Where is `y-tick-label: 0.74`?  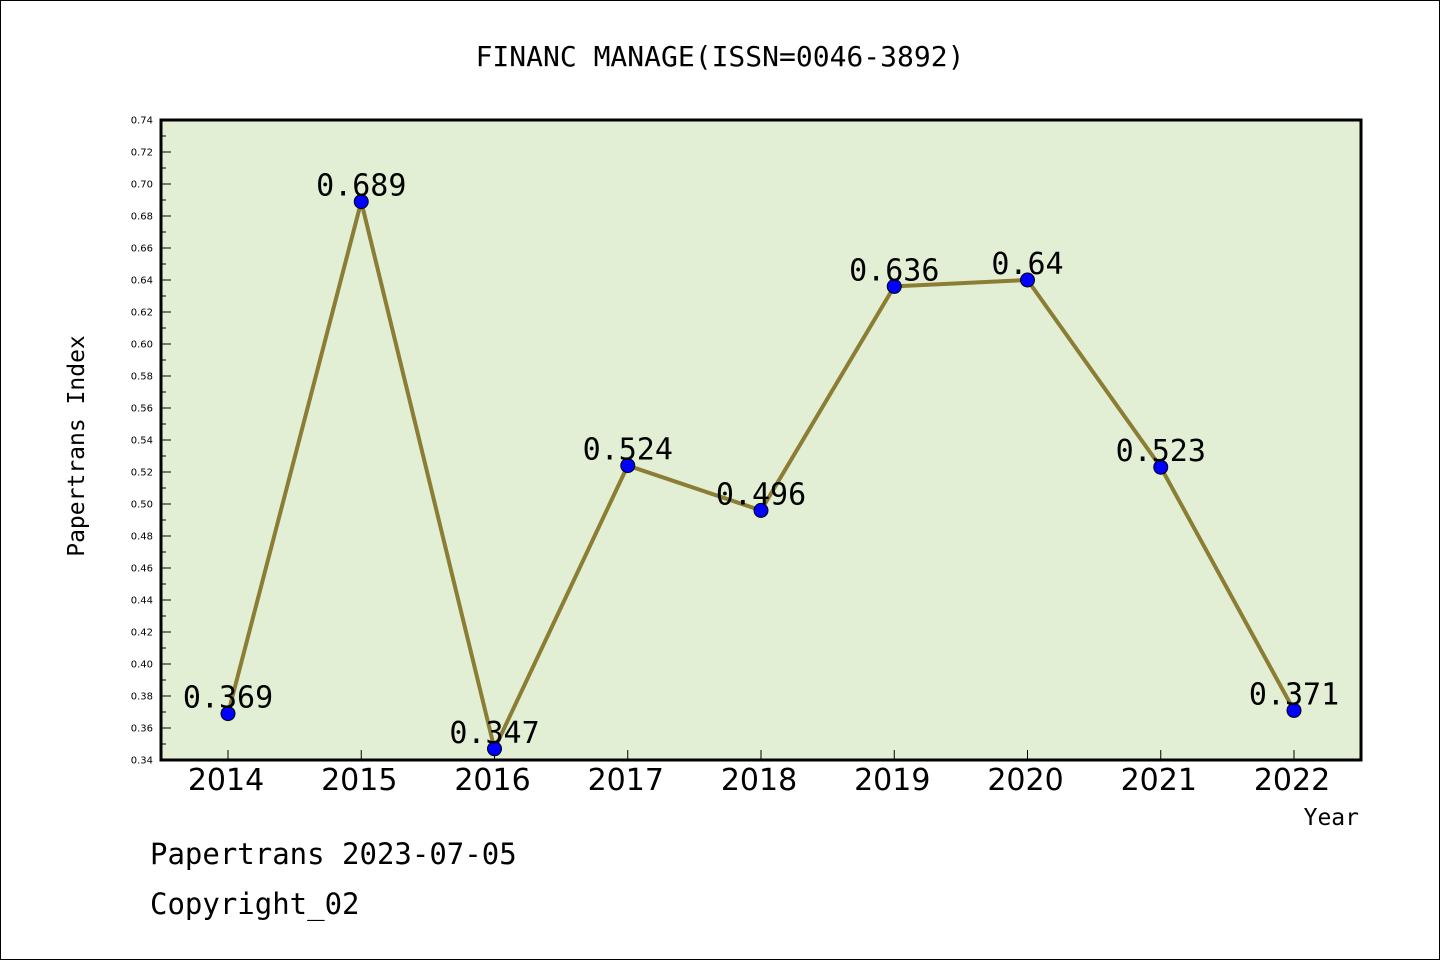
y-tick-label: 0.74 is located at coordinates (142, 121).